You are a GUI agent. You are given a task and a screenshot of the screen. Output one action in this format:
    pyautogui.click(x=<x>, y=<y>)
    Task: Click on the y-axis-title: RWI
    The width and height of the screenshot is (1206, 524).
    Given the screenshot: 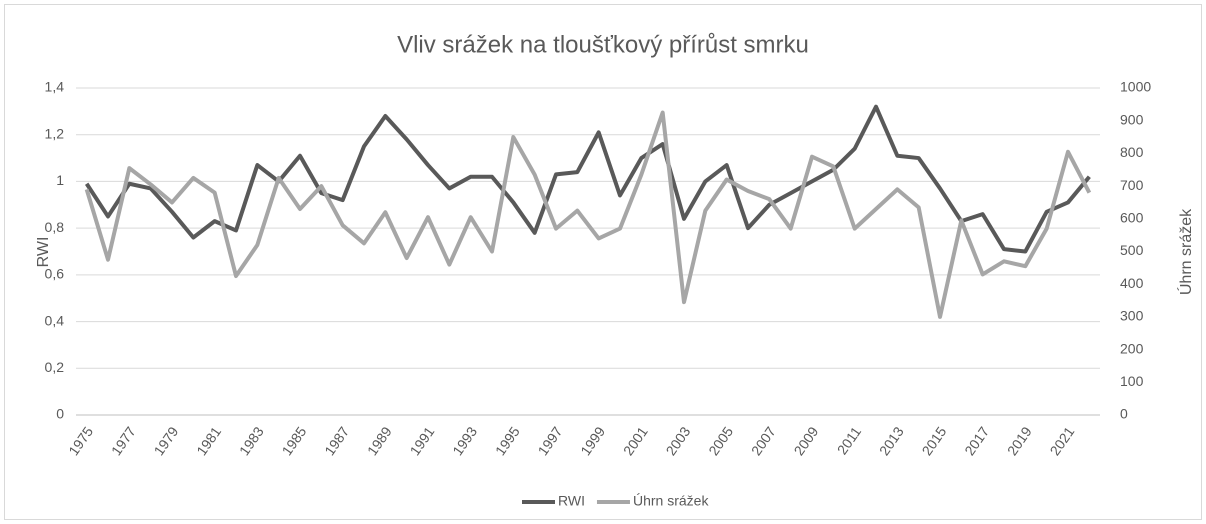 What is the action you would take?
    pyautogui.click(x=43, y=252)
    